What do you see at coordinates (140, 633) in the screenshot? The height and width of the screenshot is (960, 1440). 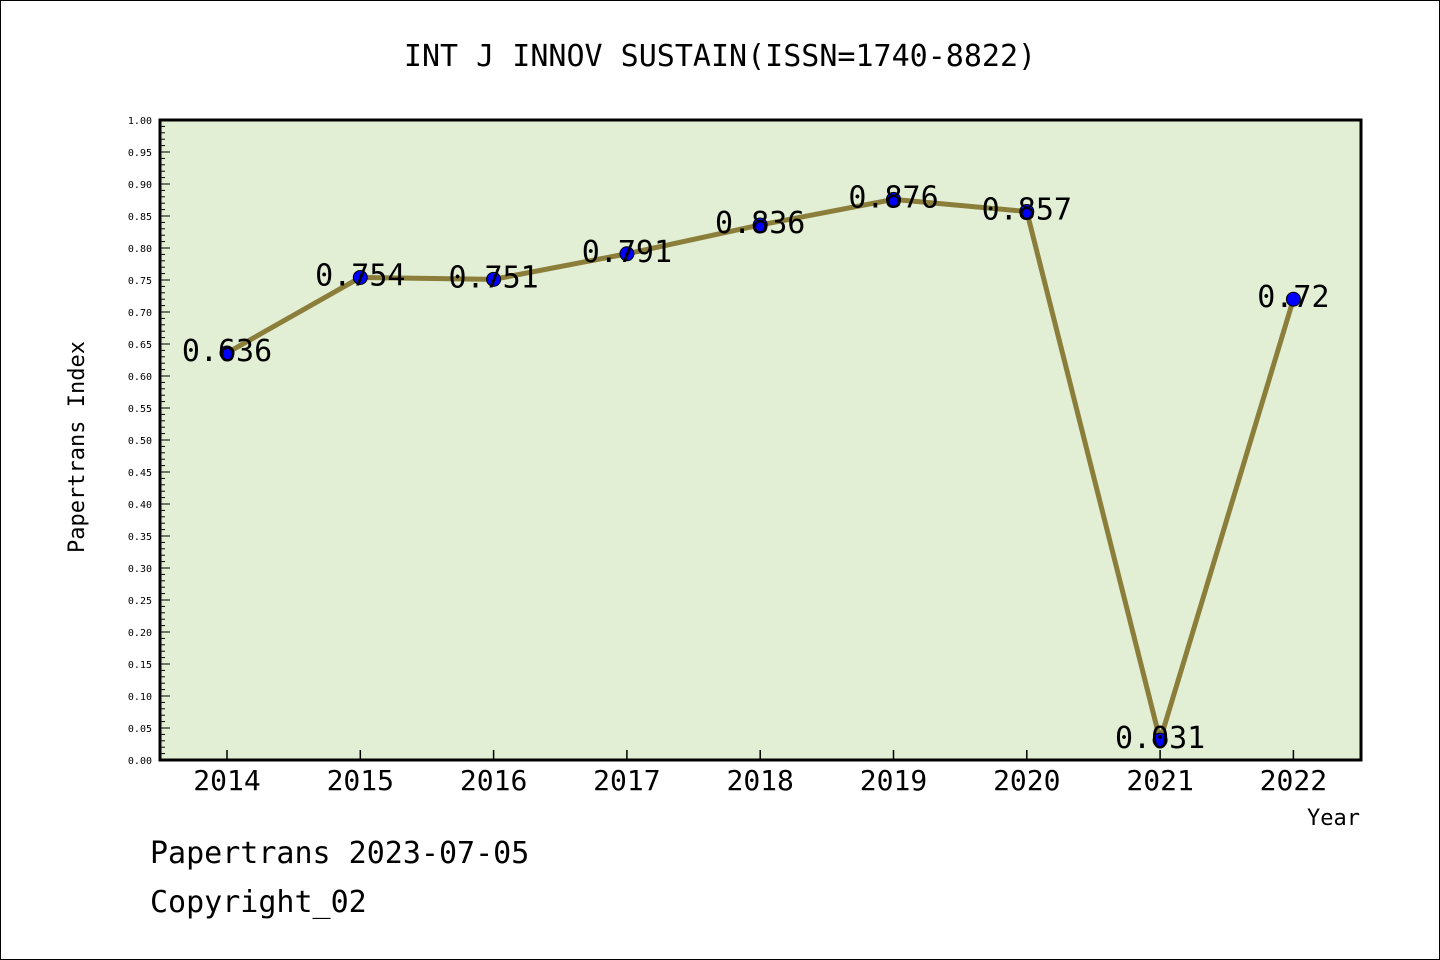 I see `y-tick-label: 0.20` at bounding box center [140, 633].